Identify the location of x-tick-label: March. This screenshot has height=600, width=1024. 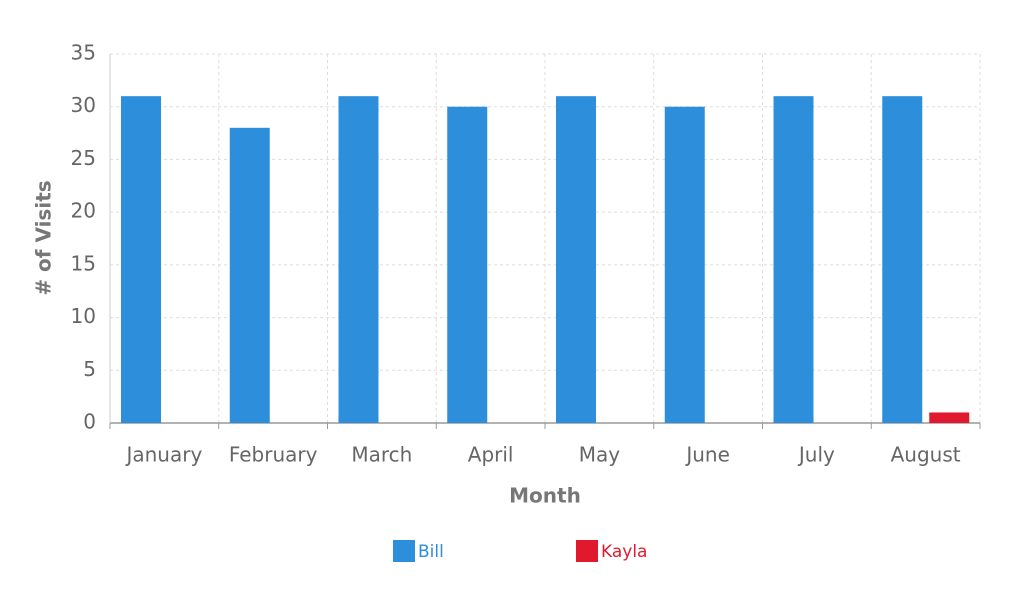
(381, 455).